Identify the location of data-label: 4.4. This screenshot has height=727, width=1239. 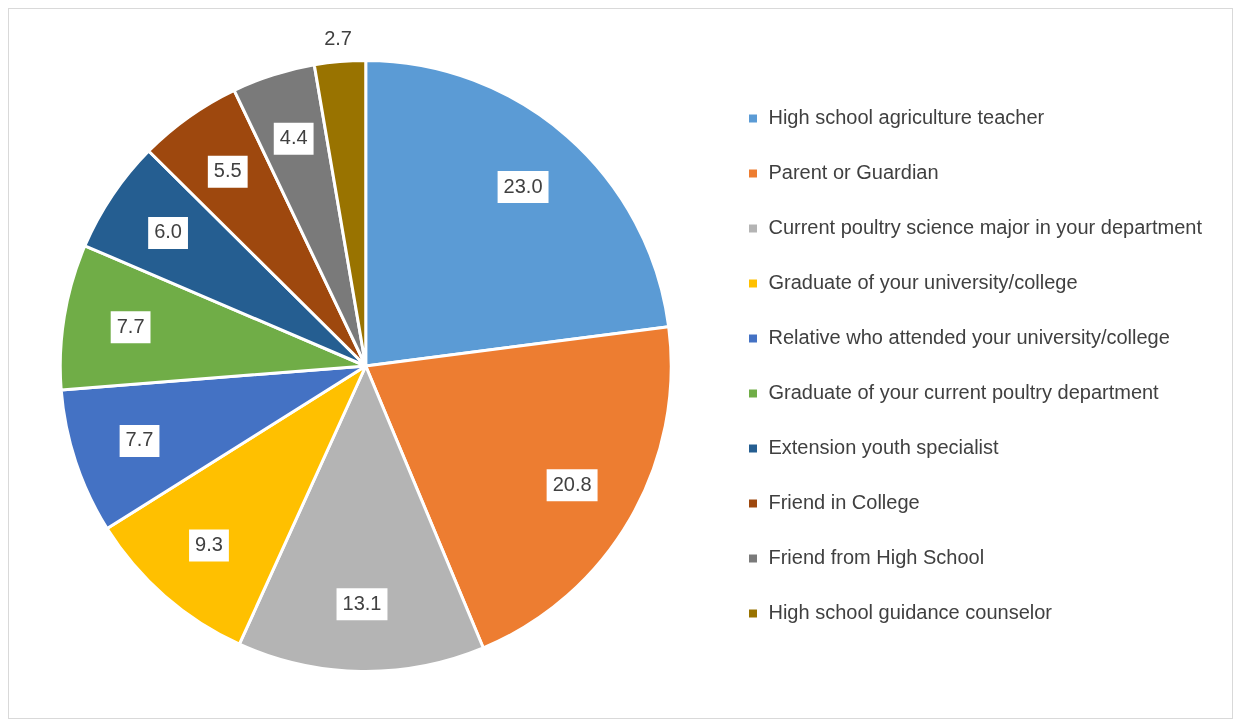
(293, 137).